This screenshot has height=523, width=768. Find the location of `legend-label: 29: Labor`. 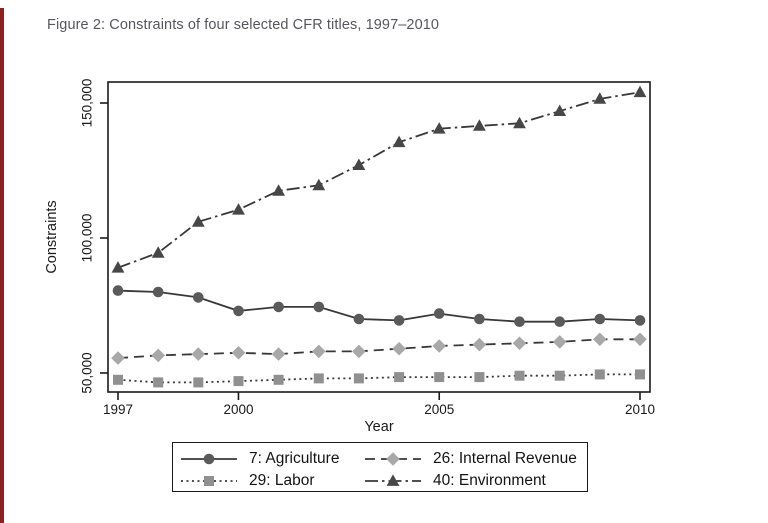

legend-label: 29: Labor is located at coordinates (282, 480).